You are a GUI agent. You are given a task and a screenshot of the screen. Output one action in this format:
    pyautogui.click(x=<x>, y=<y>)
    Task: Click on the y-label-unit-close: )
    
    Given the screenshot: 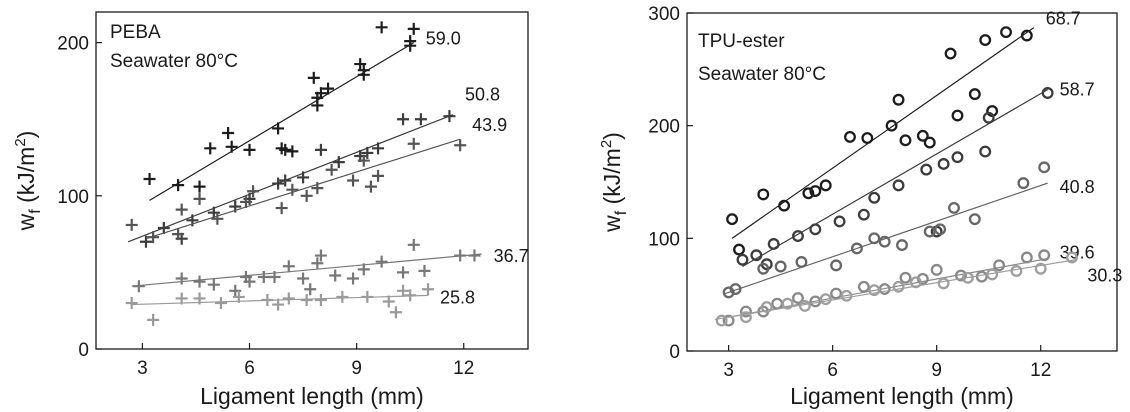 What is the action you would take?
    pyautogui.click(x=612, y=136)
    